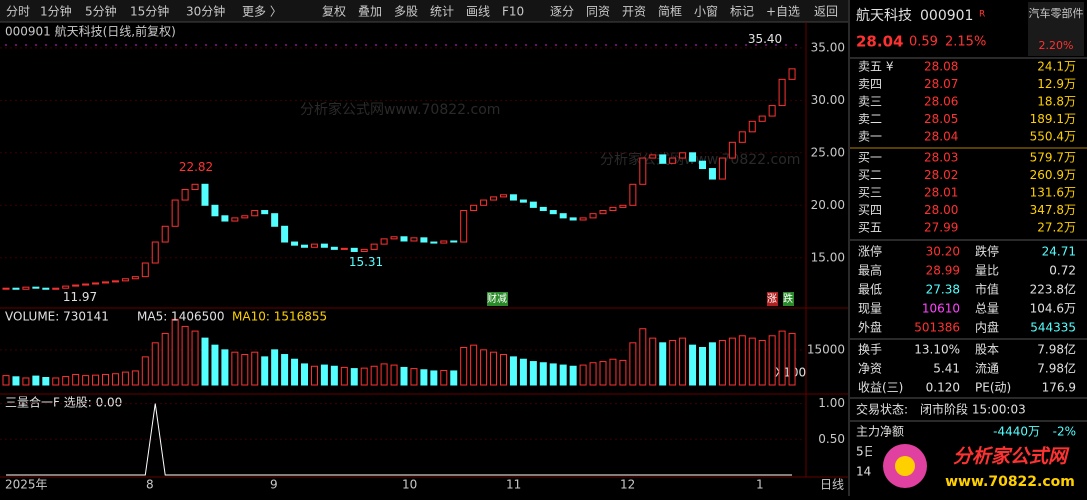 The height and width of the screenshot is (500, 1087). Describe the element at coordinates (941, 309) in the screenshot. I see `stat-value: 10610` at that location.